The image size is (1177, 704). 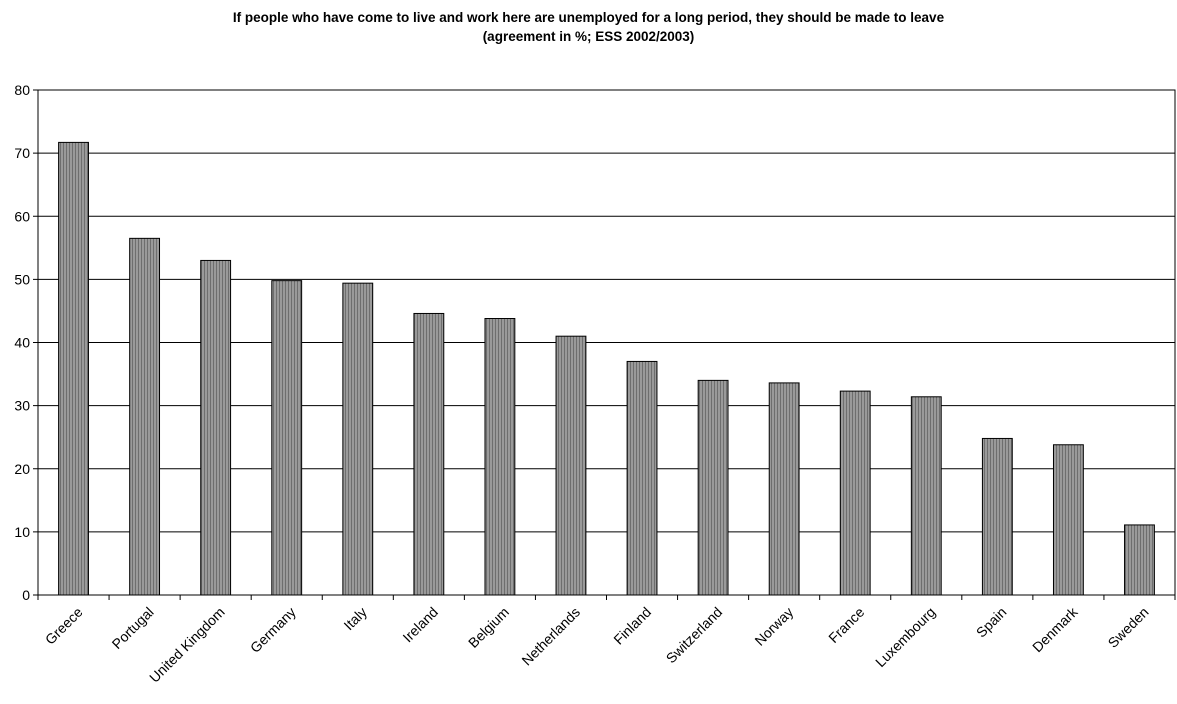 I want to click on bar-sweden, so click(x=1139, y=560).